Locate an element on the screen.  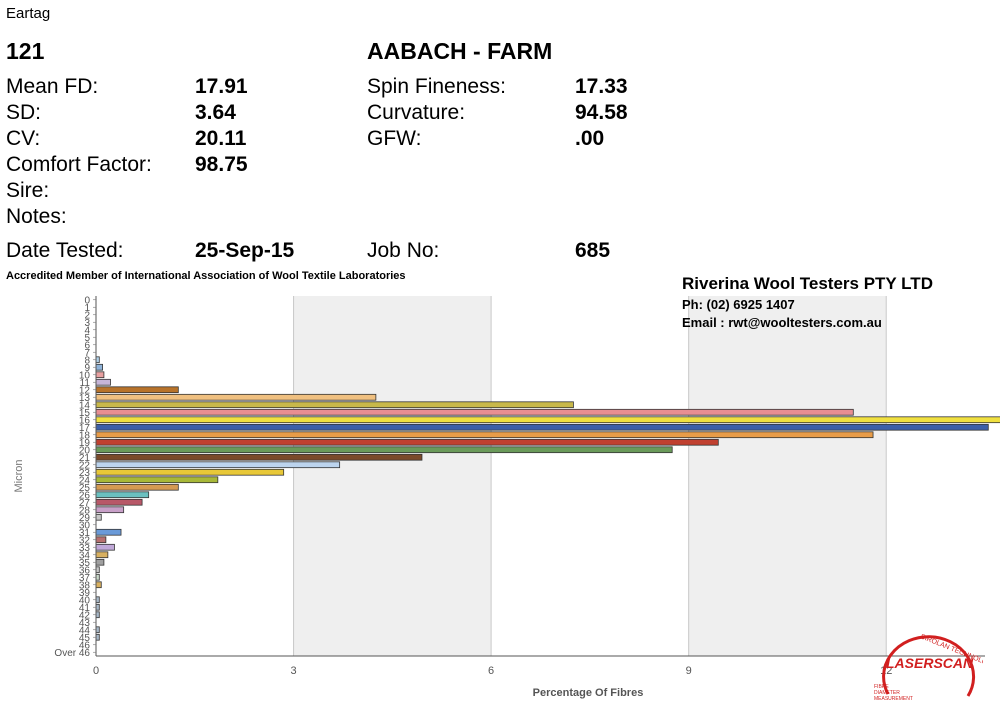
y-tick-label: Over 46 is located at coordinates (72, 653).